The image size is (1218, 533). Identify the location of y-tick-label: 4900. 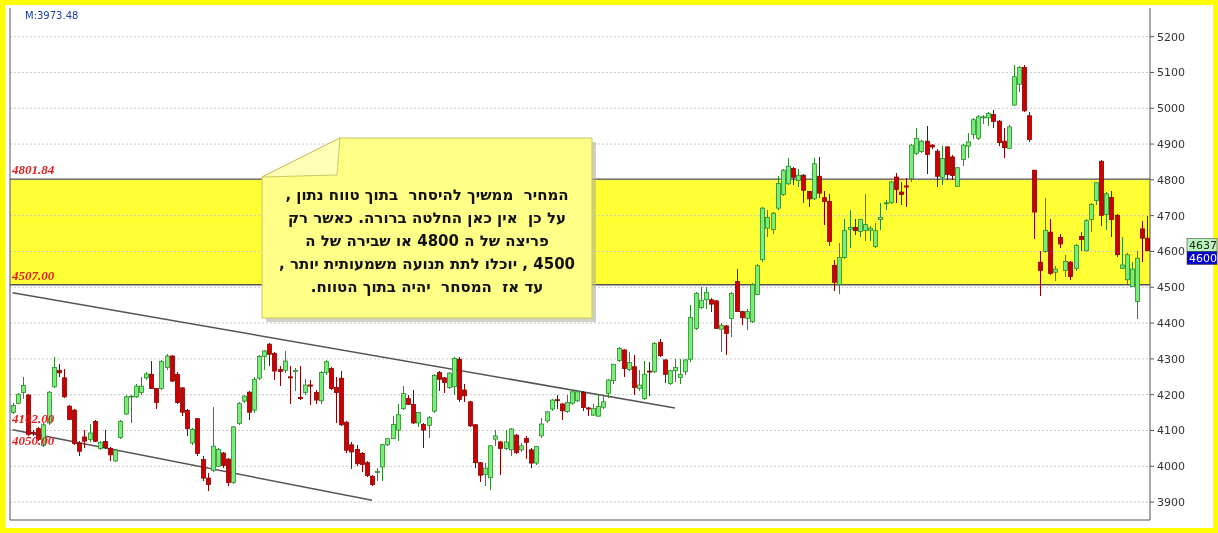
(1171, 145).